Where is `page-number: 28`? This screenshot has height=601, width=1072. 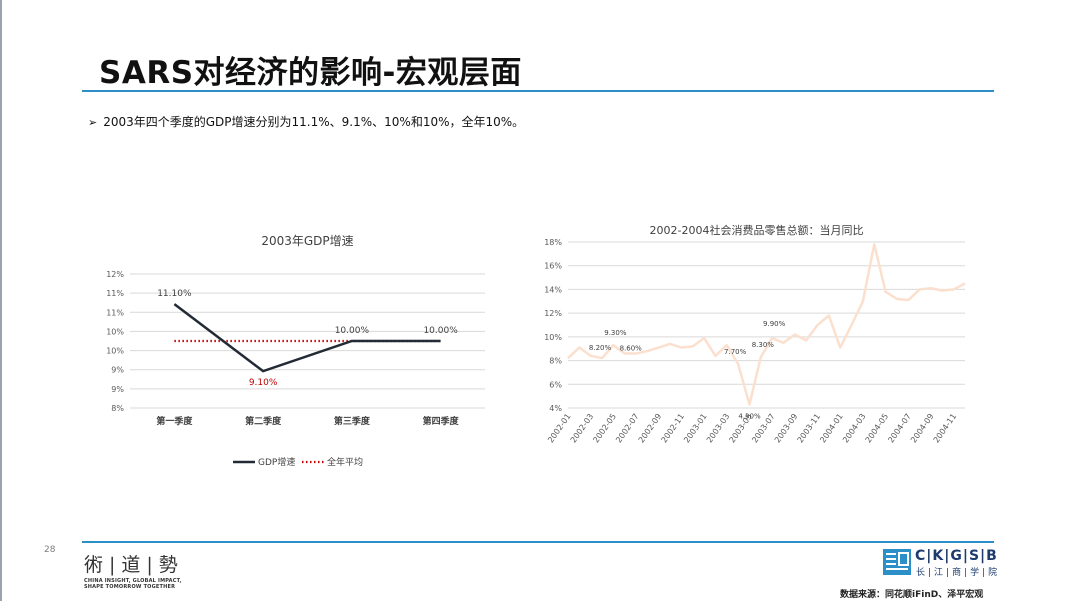
page-number: 28 is located at coordinates (50, 550).